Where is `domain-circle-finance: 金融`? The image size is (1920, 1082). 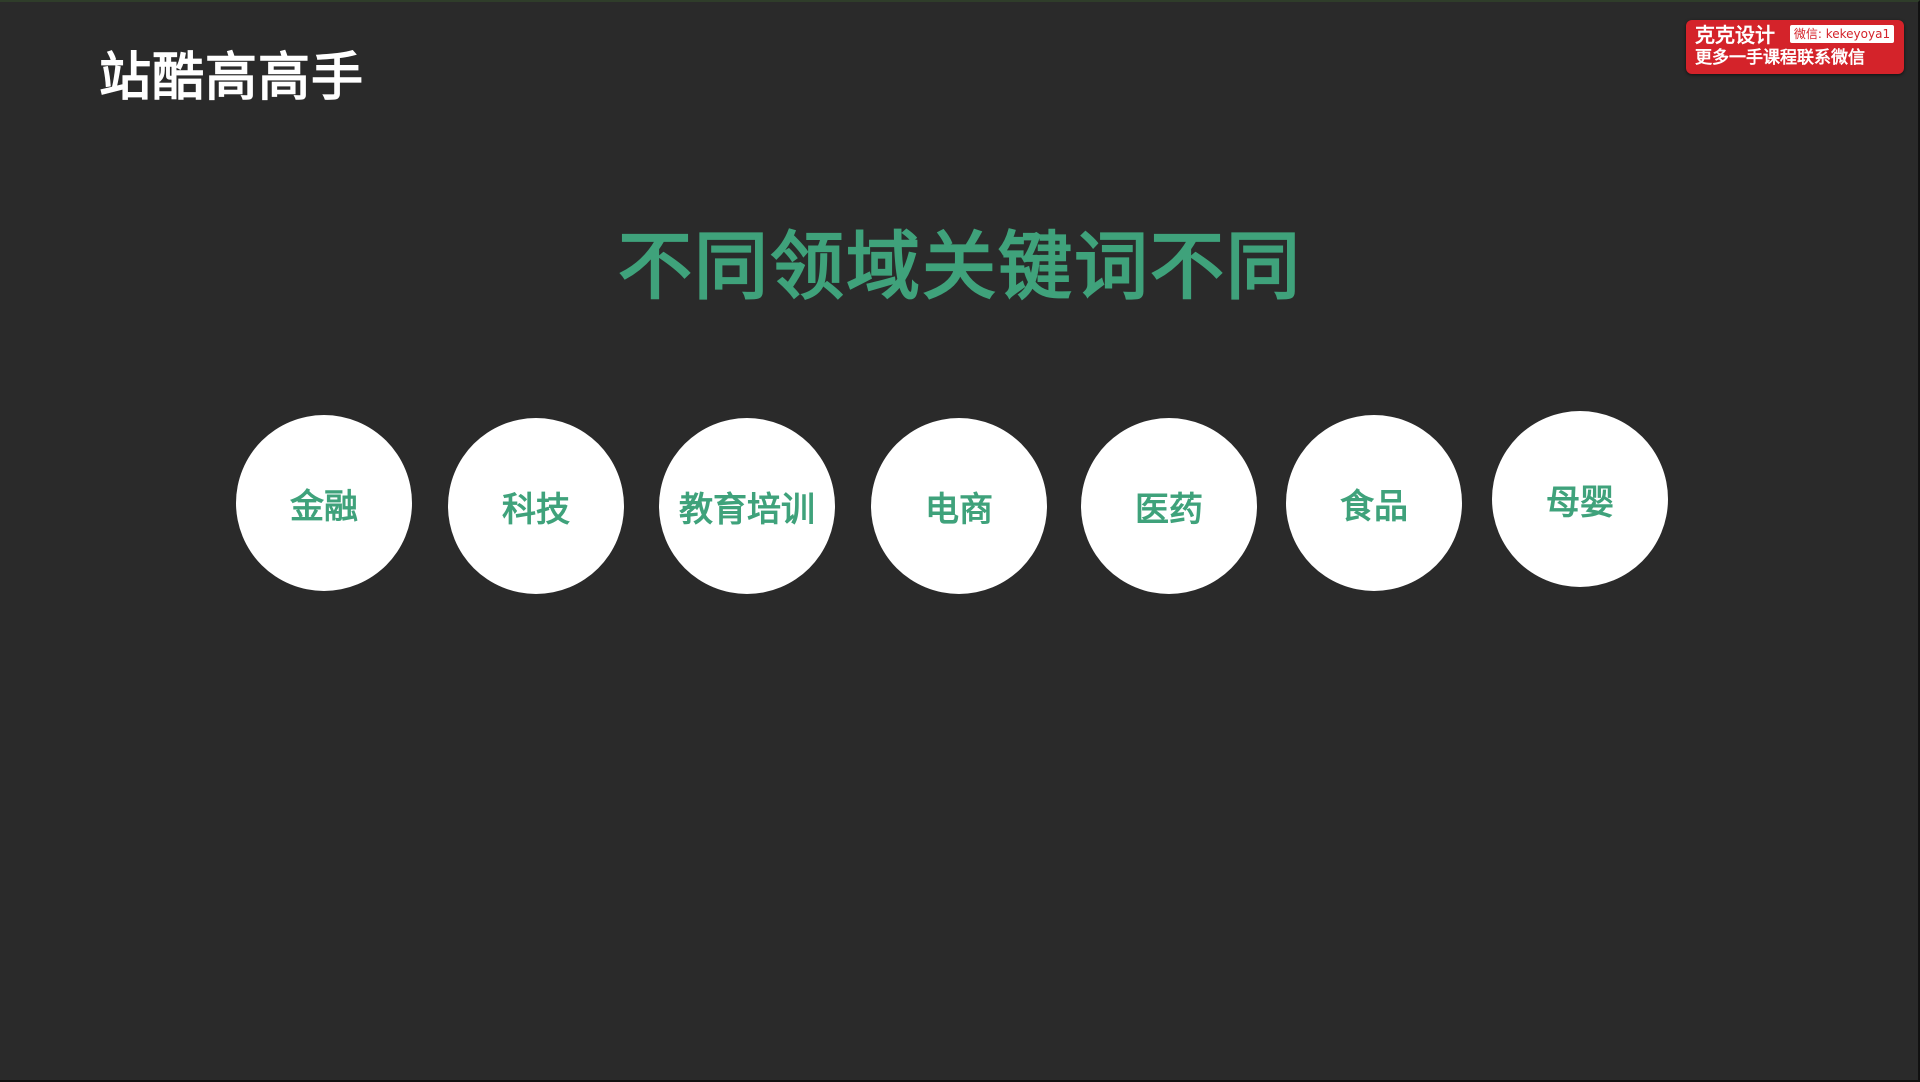 domain-circle-finance: 金融 is located at coordinates (324, 503).